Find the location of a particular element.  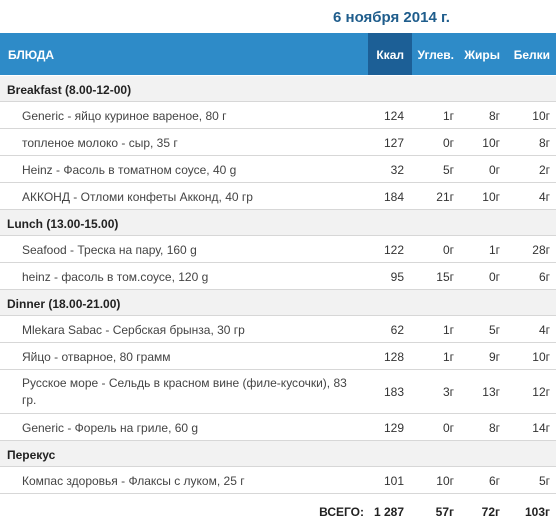

food-item-proteins: 8г is located at coordinates (544, 143).